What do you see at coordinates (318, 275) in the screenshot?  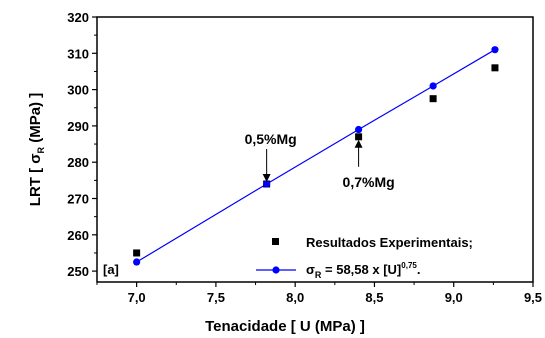 I see `fit-subscript: R` at bounding box center [318, 275].